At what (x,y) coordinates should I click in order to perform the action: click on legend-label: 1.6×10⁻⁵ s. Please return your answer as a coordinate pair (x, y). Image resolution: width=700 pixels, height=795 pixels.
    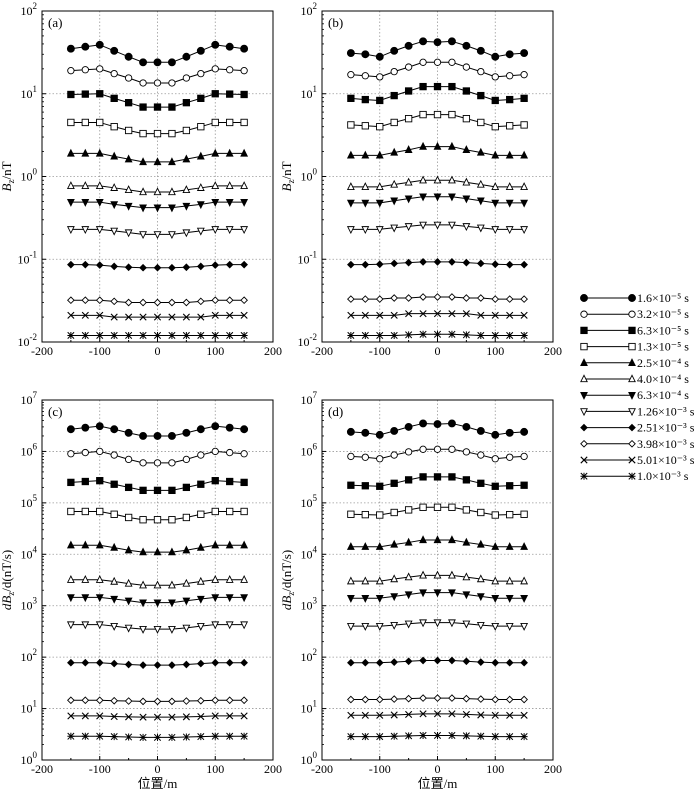
    Looking at the image, I should click on (663, 298).